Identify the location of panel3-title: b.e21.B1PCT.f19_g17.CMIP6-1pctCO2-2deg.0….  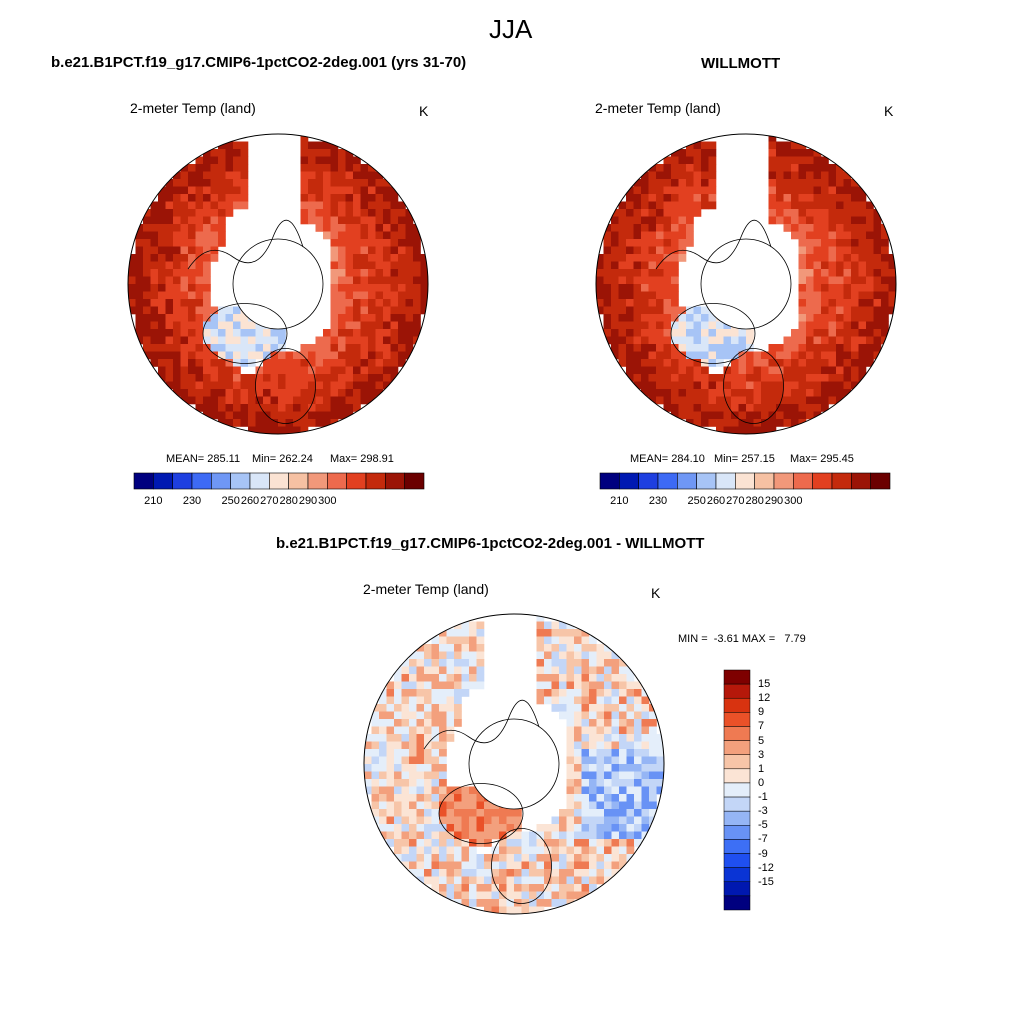
(490, 543).